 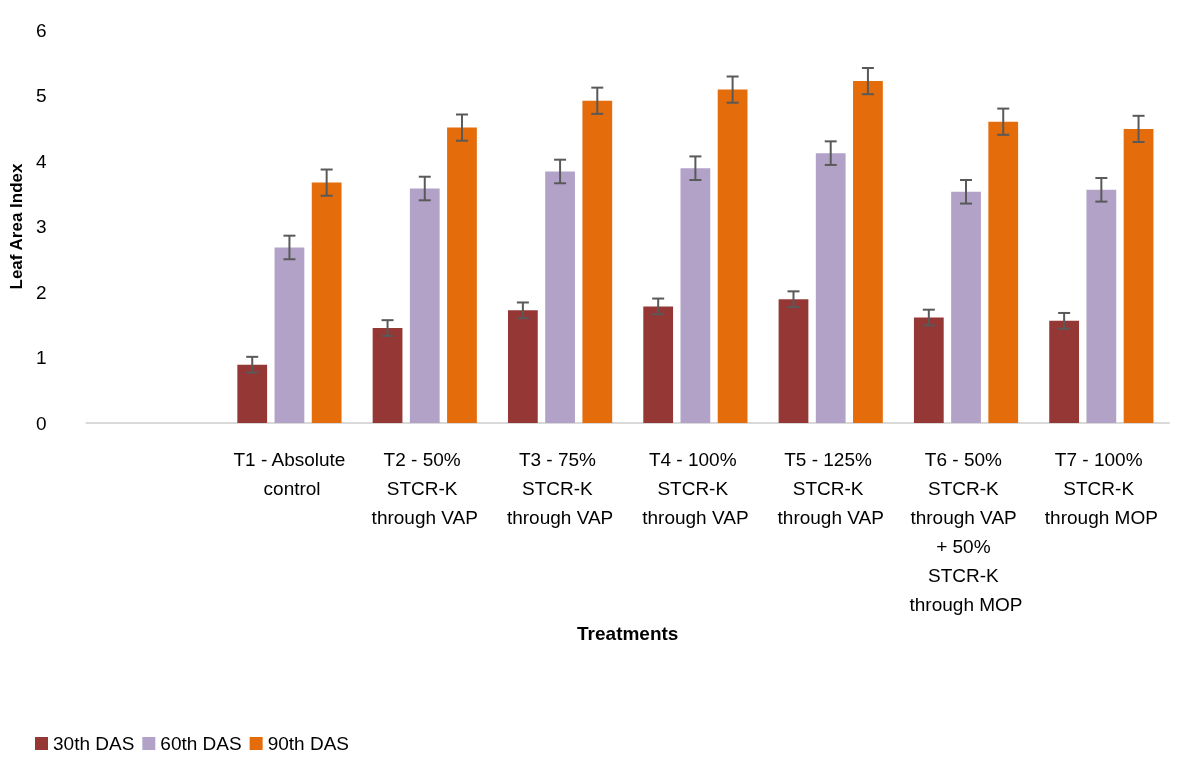 What do you see at coordinates (41, 357) in the screenshot?
I see `y-tick-label: 1` at bounding box center [41, 357].